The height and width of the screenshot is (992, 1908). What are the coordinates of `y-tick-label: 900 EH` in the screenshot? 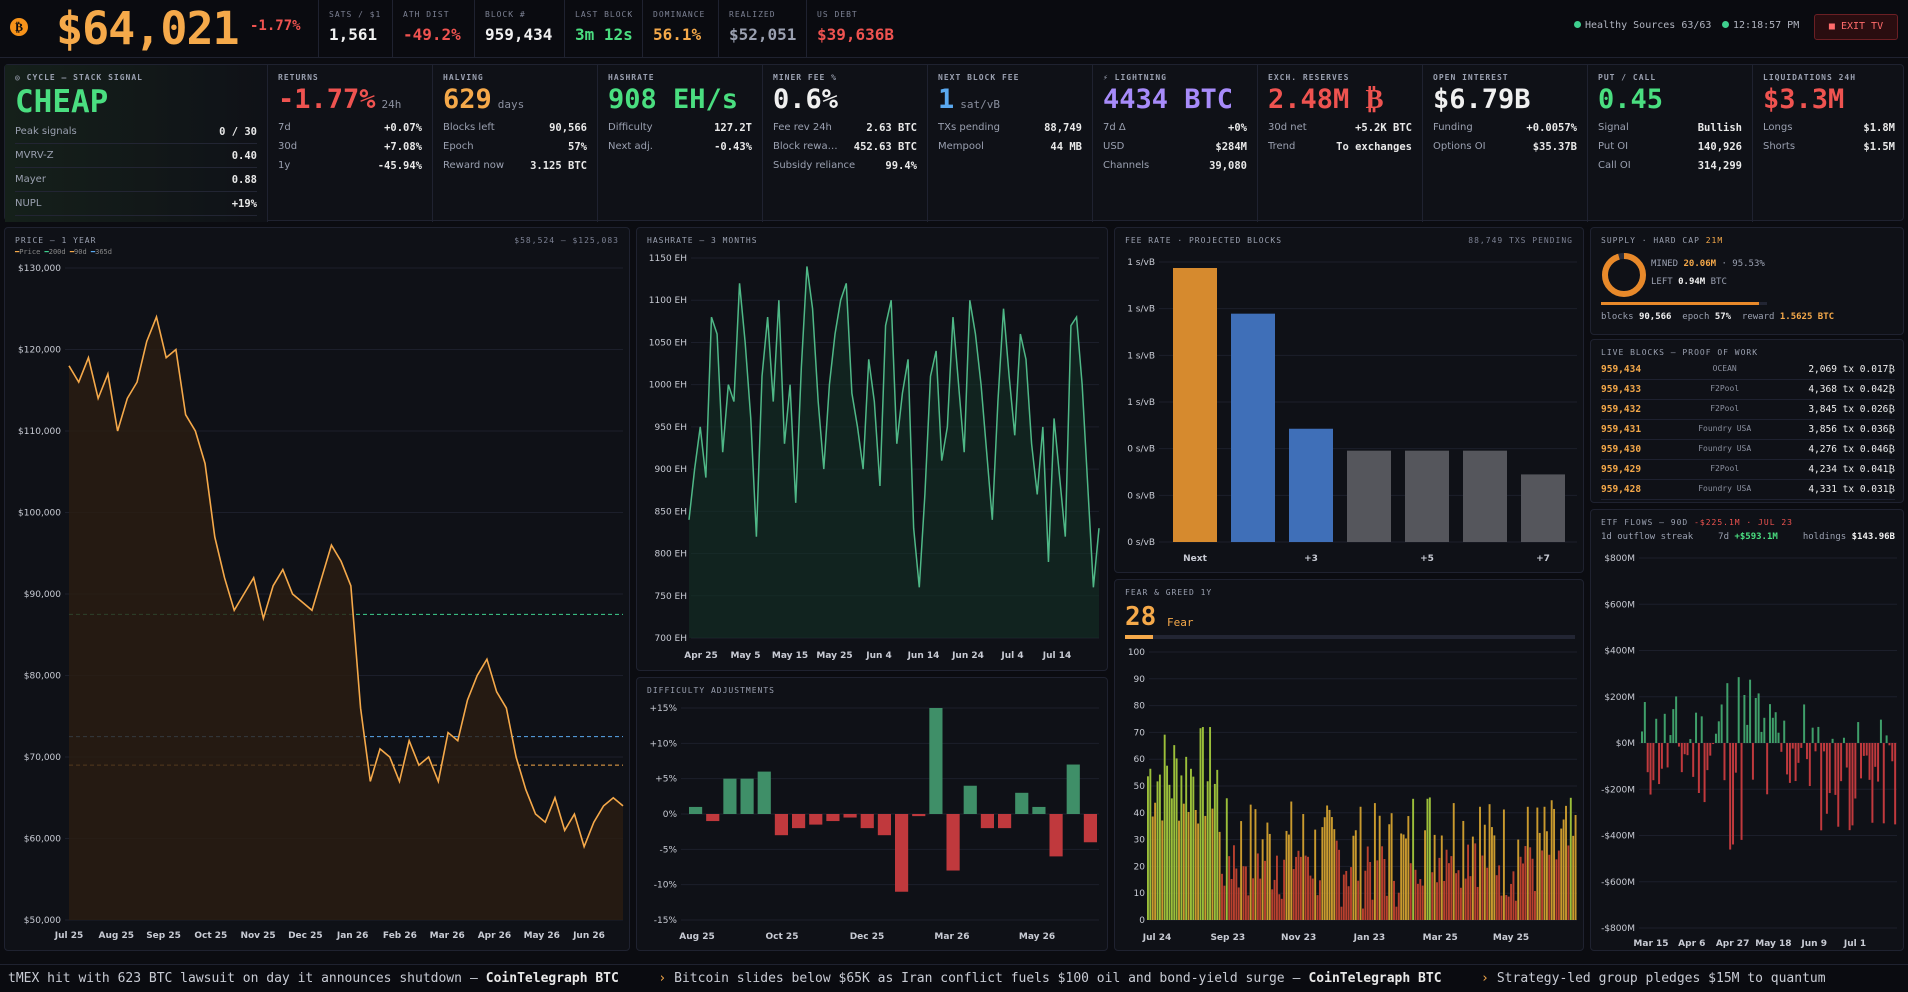 It's located at (671, 470).